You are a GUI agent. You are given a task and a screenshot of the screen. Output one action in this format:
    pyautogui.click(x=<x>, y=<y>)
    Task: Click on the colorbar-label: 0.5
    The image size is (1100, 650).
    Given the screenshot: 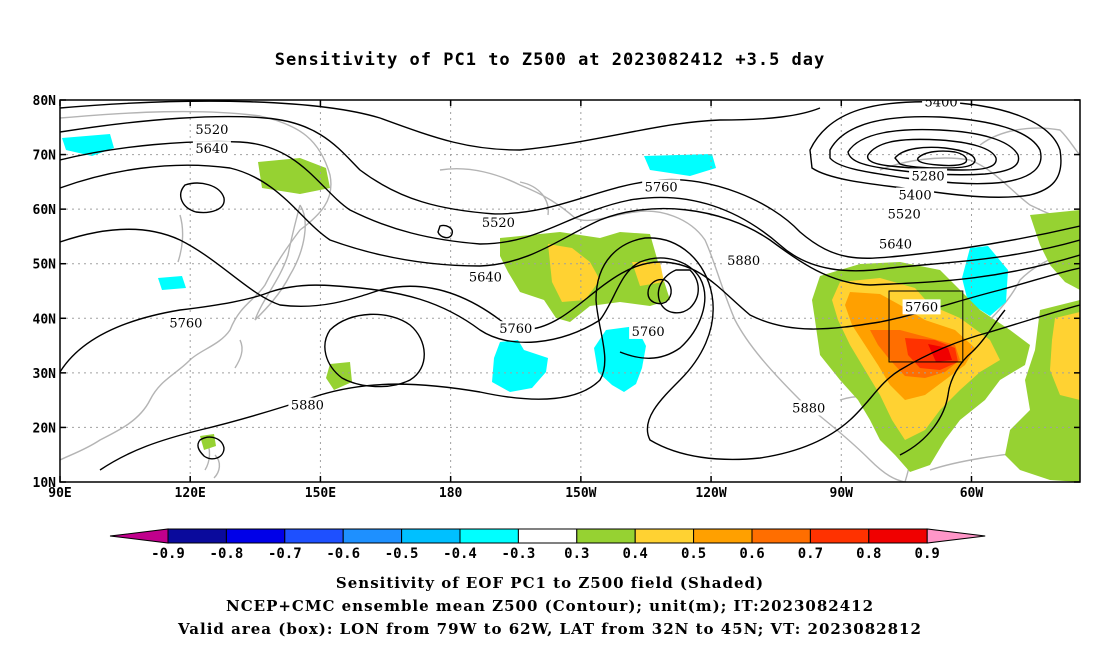 What is the action you would take?
    pyautogui.click(x=693, y=554)
    